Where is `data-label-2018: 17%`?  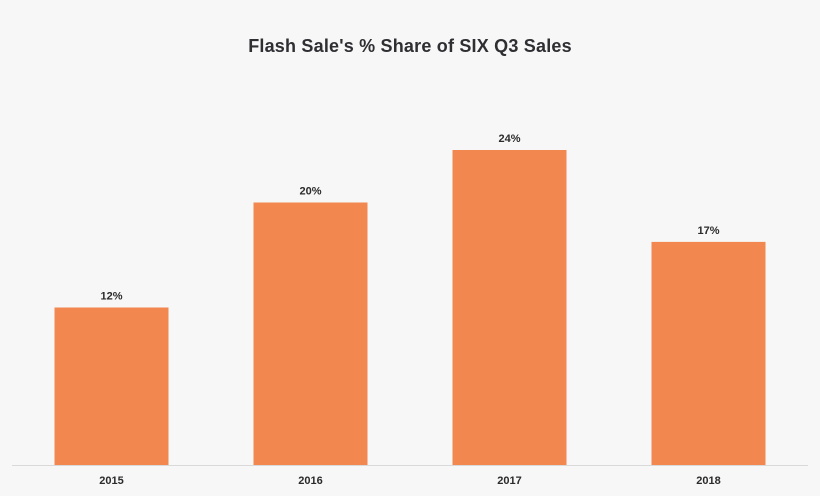 data-label-2018: 17% is located at coordinates (708, 231).